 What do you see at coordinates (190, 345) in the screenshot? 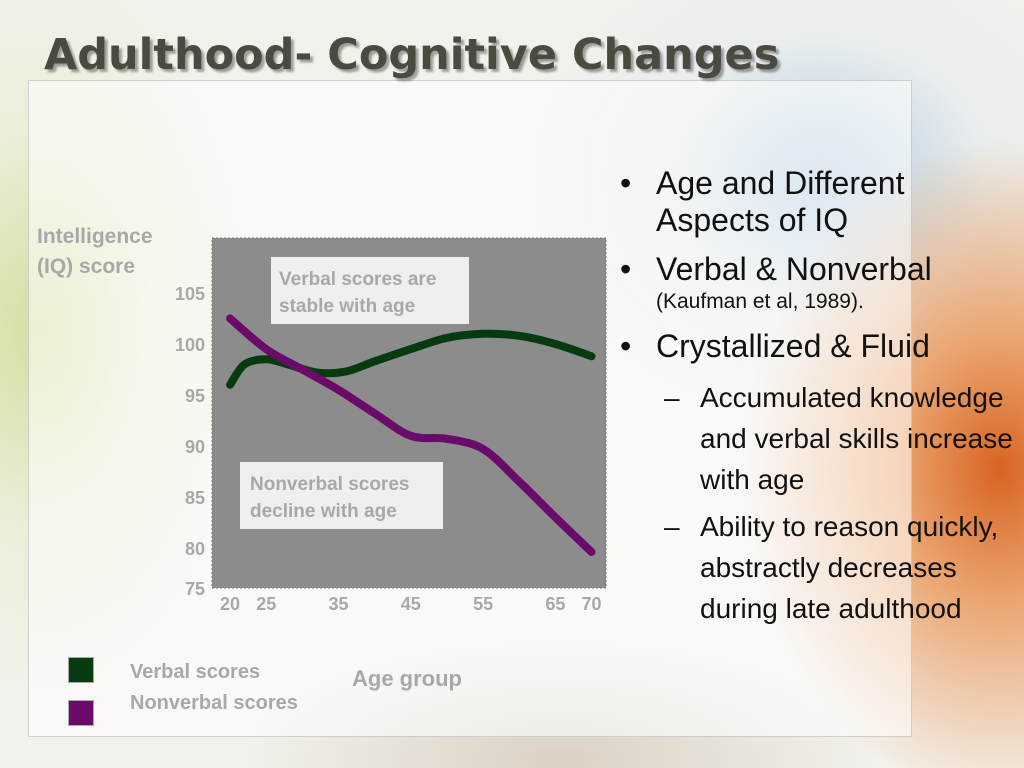
I see `y-tick-label: 100` at bounding box center [190, 345].